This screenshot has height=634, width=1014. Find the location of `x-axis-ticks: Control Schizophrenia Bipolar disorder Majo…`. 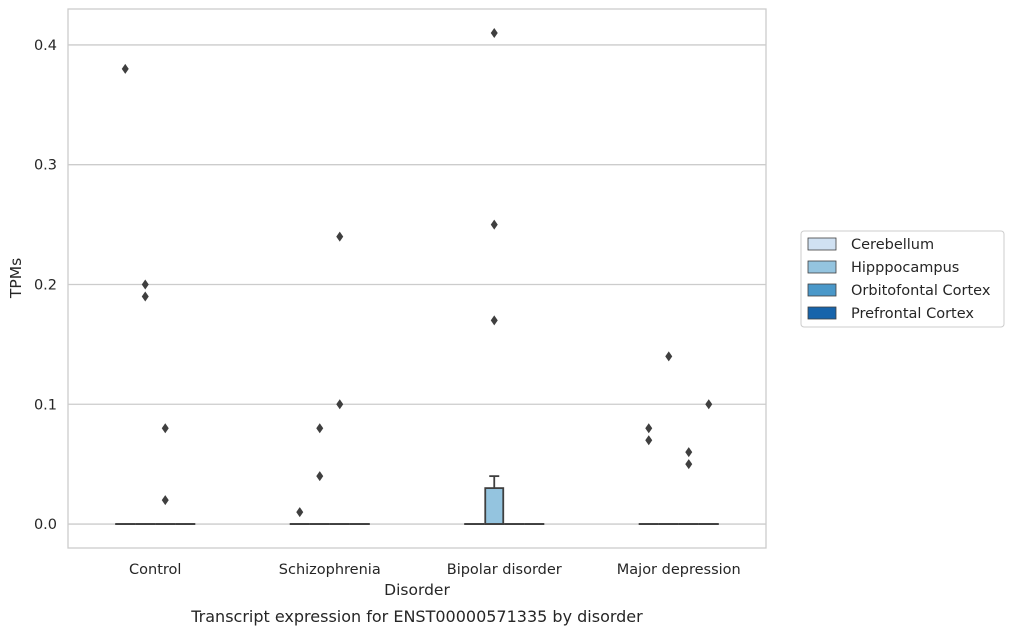

x-axis-ticks: Control Schizophrenia Bipolar disorder Majo… is located at coordinates (435, 570).